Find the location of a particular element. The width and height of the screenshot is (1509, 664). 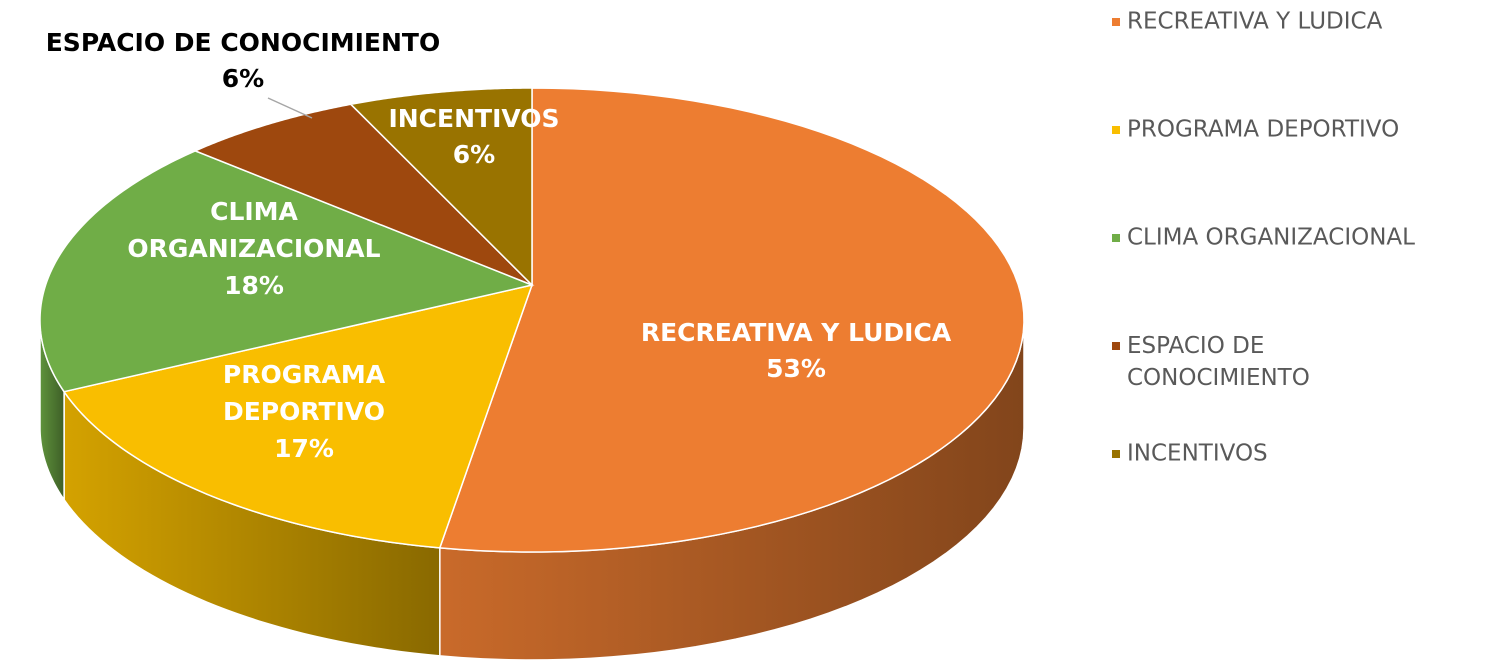

leader-line is located at coordinates (290, 108).